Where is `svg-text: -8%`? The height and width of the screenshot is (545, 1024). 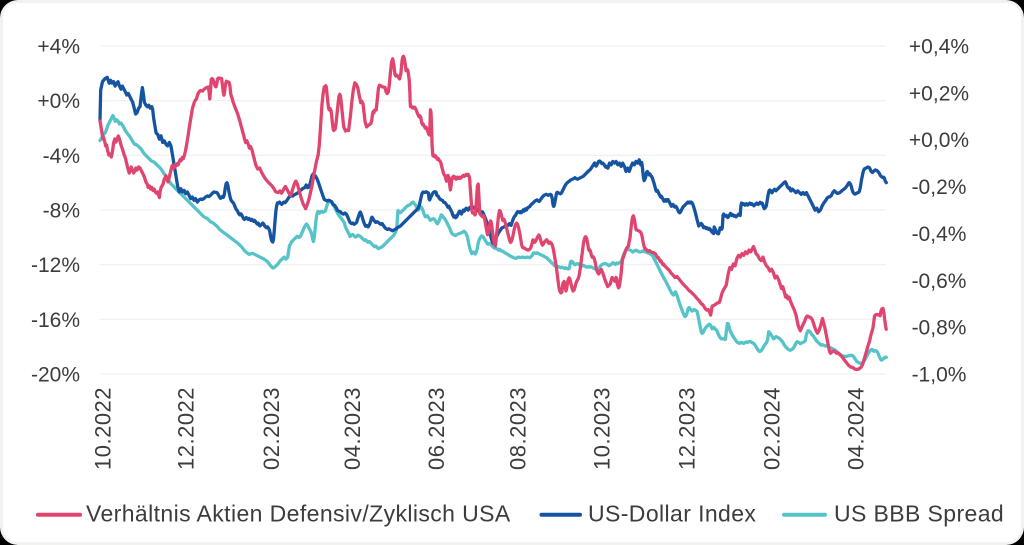 svg-text: -8% is located at coordinates (61, 211).